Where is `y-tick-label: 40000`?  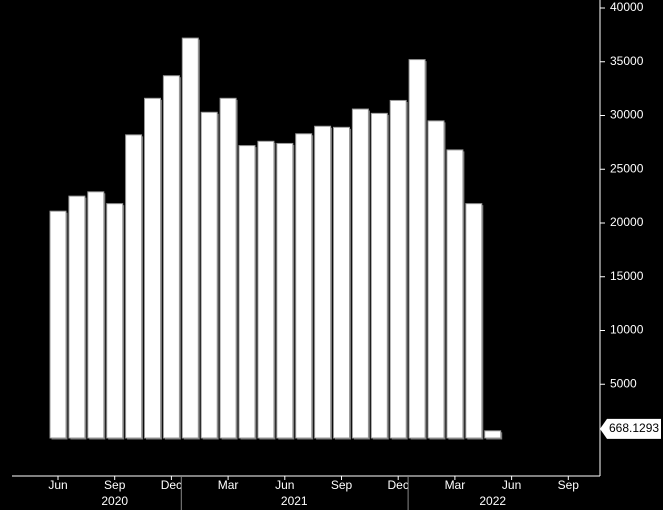 y-tick-label: 40000 is located at coordinates (627, 7).